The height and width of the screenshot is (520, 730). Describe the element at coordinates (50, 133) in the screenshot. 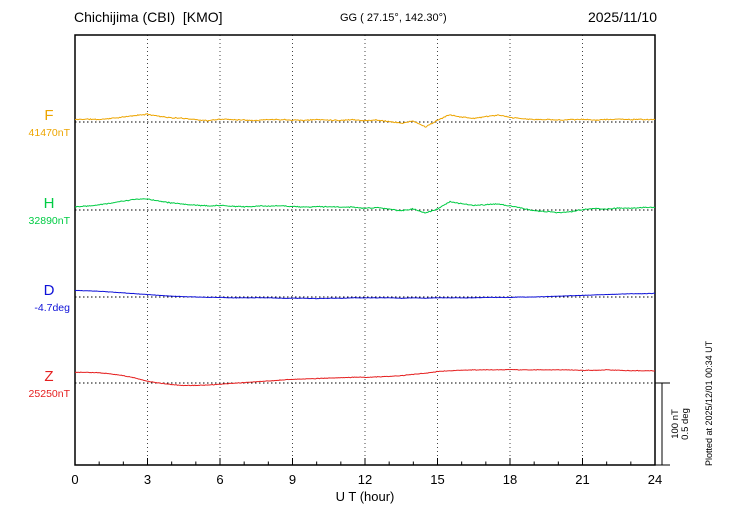

I see `series-baseline-value-F: 41470nT` at that location.